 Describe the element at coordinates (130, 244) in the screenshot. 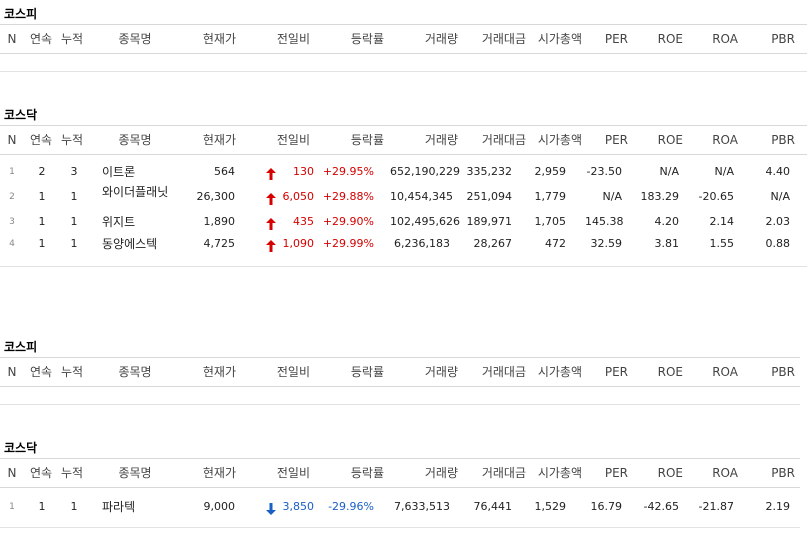

I see `stock-name: 동양에스텍` at that location.